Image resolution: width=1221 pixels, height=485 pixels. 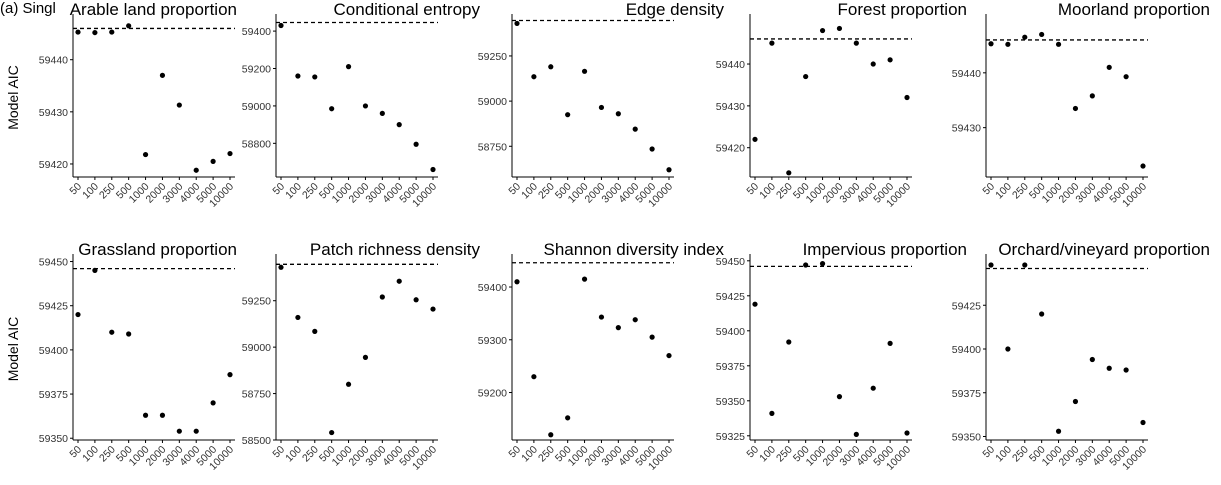 What do you see at coordinates (256, 144) in the screenshot?
I see `y-tick-label: 58800` at bounding box center [256, 144].